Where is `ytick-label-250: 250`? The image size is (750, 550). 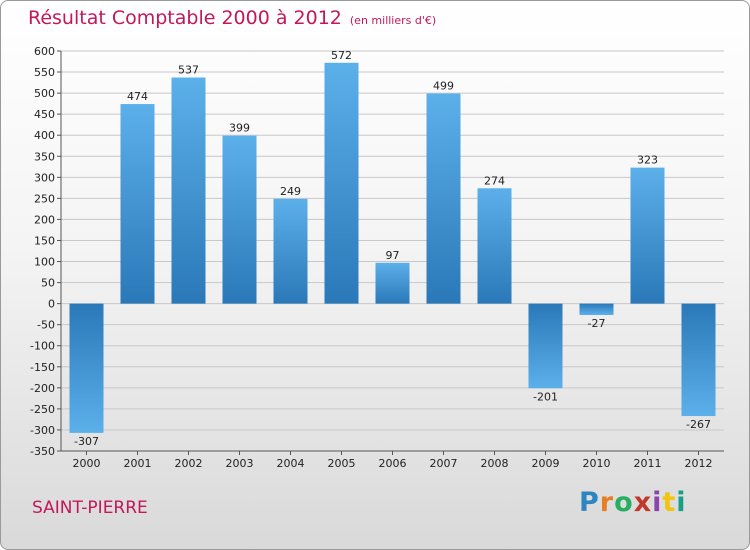 ytick-label-250: 250 is located at coordinates (44, 198).